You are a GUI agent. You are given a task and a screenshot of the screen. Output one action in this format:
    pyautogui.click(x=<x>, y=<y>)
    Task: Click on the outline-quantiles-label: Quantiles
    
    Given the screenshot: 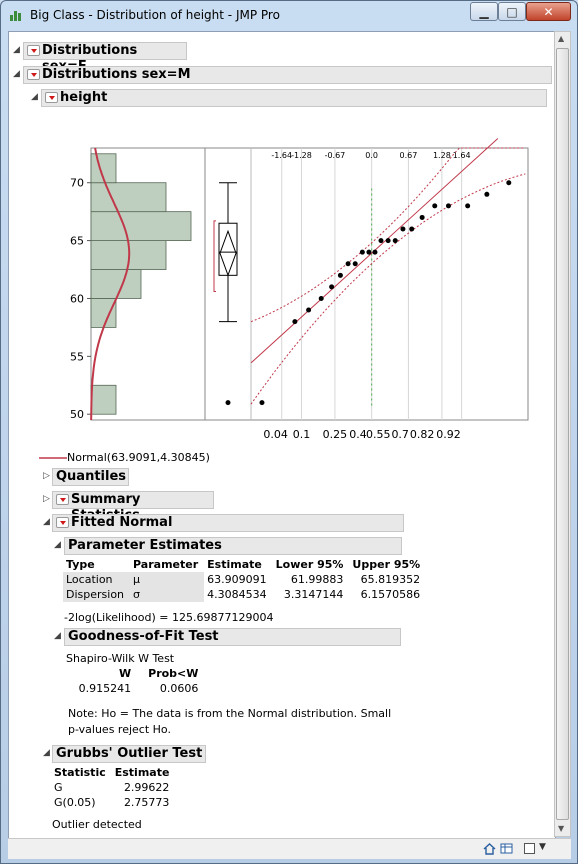 What is the action you would take?
    pyautogui.click(x=91, y=476)
    